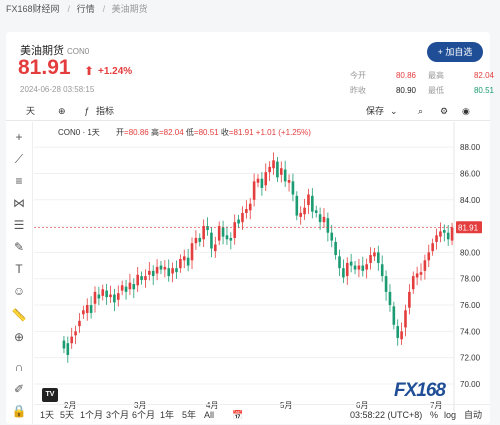 The width and height of the screenshot is (500, 425). Describe the element at coordinates (19, 315) in the screenshot. I see `ruler-icon: 📏` at that location.